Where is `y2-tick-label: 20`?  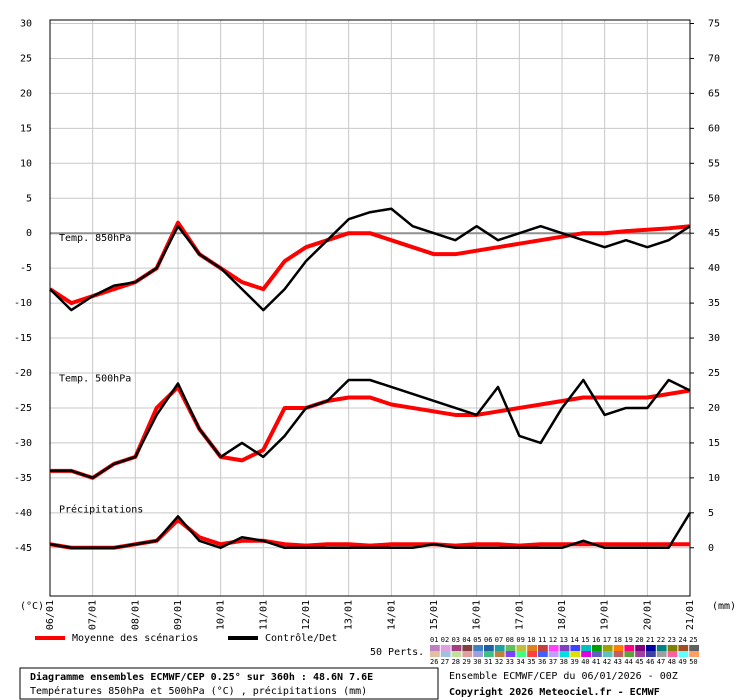 y2-tick-label: 20 is located at coordinates (714, 408).